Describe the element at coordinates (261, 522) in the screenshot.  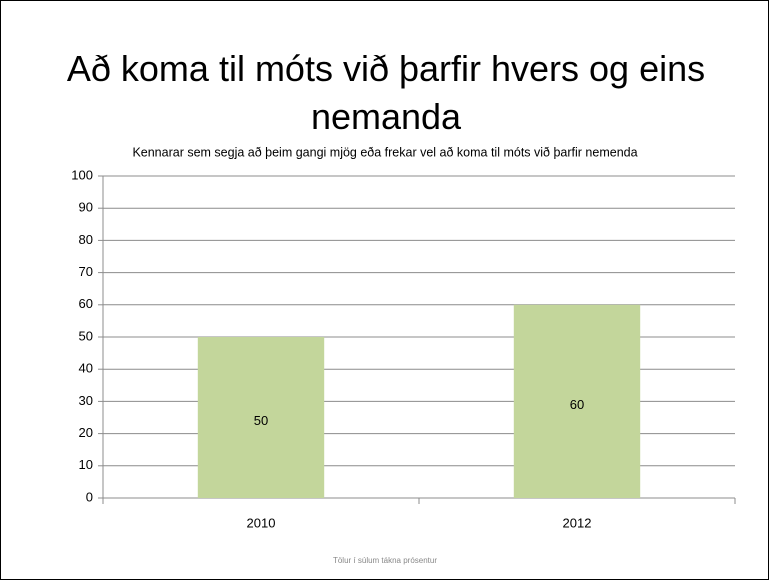
I see `x-tick-label: 2010` at that location.